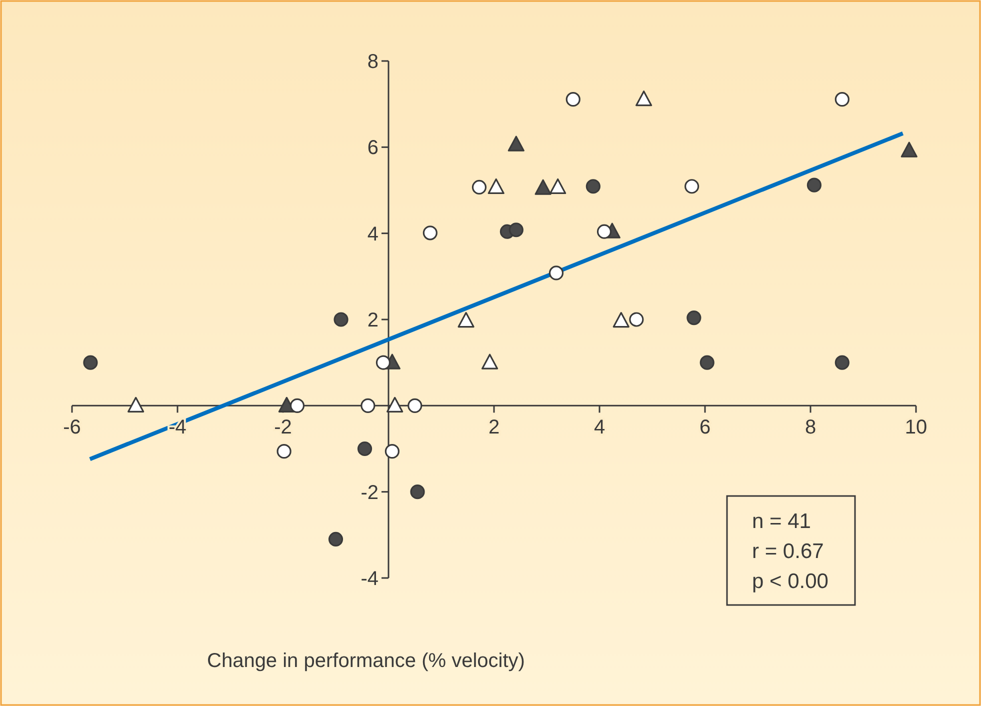 This screenshot has height=706, width=981. What do you see at coordinates (494, 427) in the screenshot?
I see `x-tick-label: 2` at bounding box center [494, 427].